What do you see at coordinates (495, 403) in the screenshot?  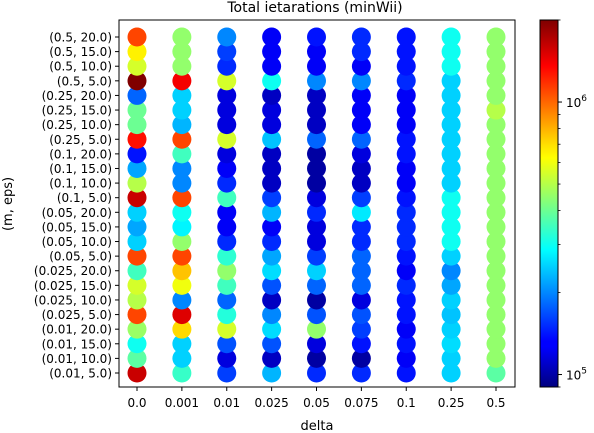 I see `x-tick-label: 0.5` at bounding box center [495, 403].